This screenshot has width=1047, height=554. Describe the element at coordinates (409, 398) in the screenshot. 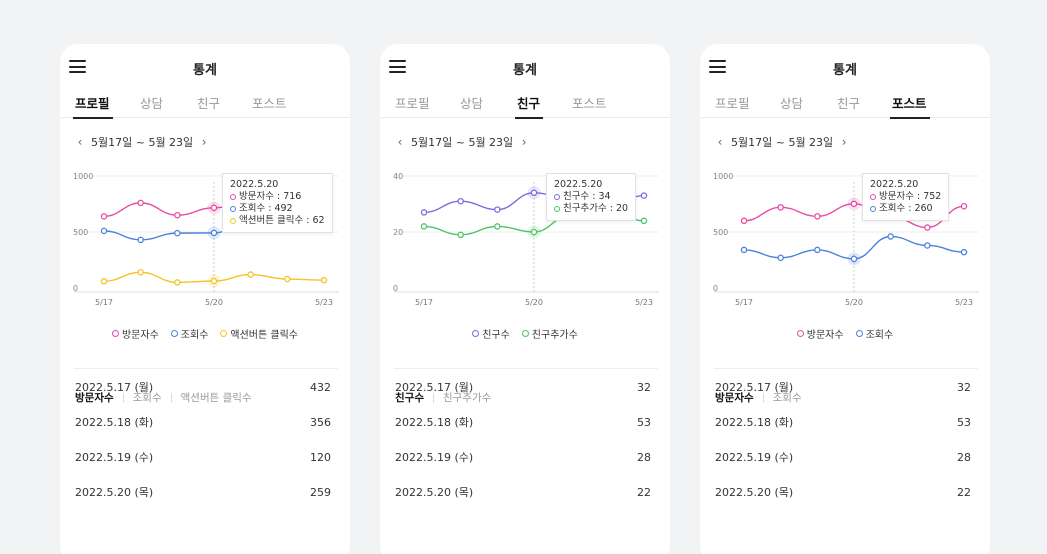

I see `subtab-0: 친구수` at that location.